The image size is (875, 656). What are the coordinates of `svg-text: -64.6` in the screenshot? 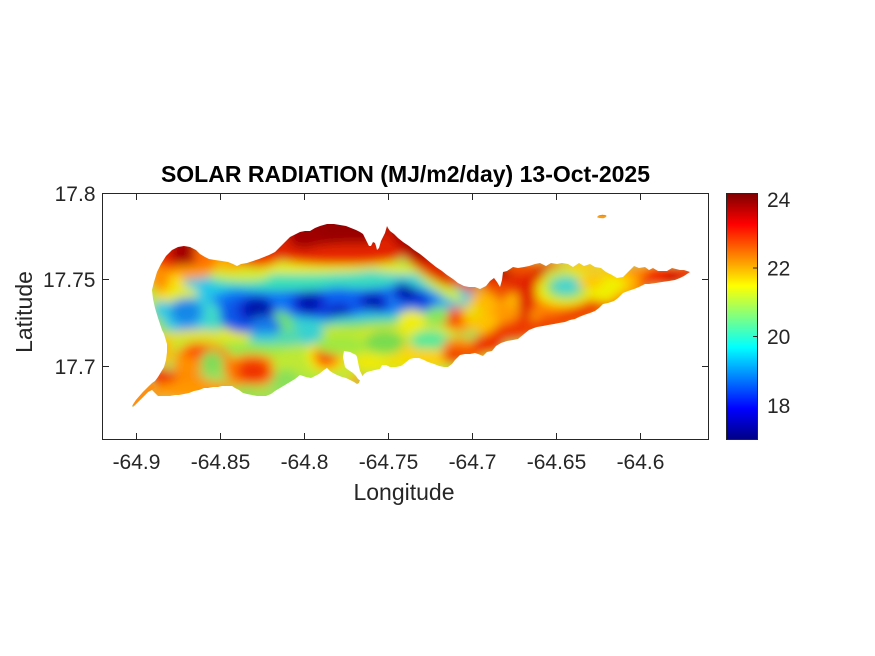 It's located at (641, 462).